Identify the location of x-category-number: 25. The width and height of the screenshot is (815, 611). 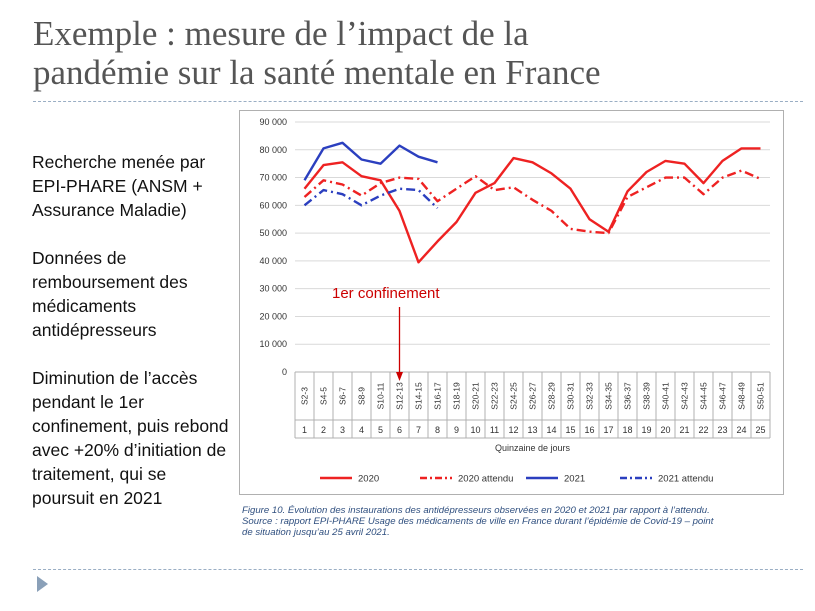
(760, 430).